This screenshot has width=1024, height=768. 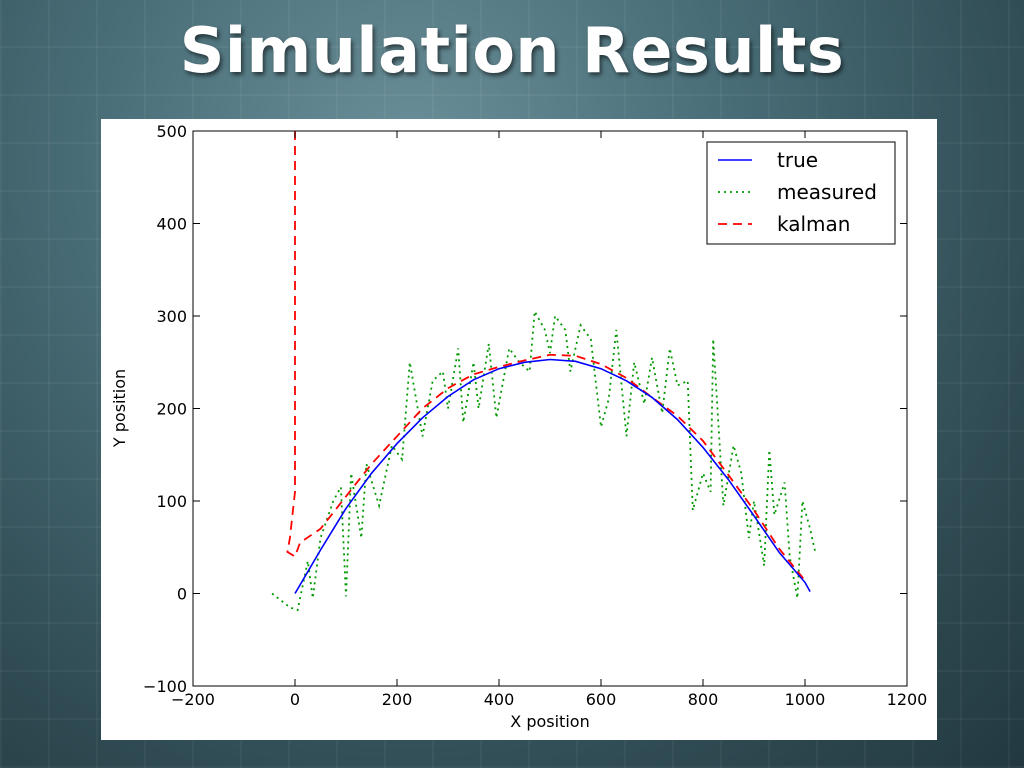 I want to click on slide-title: Simulation Results, so click(x=512, y=50).